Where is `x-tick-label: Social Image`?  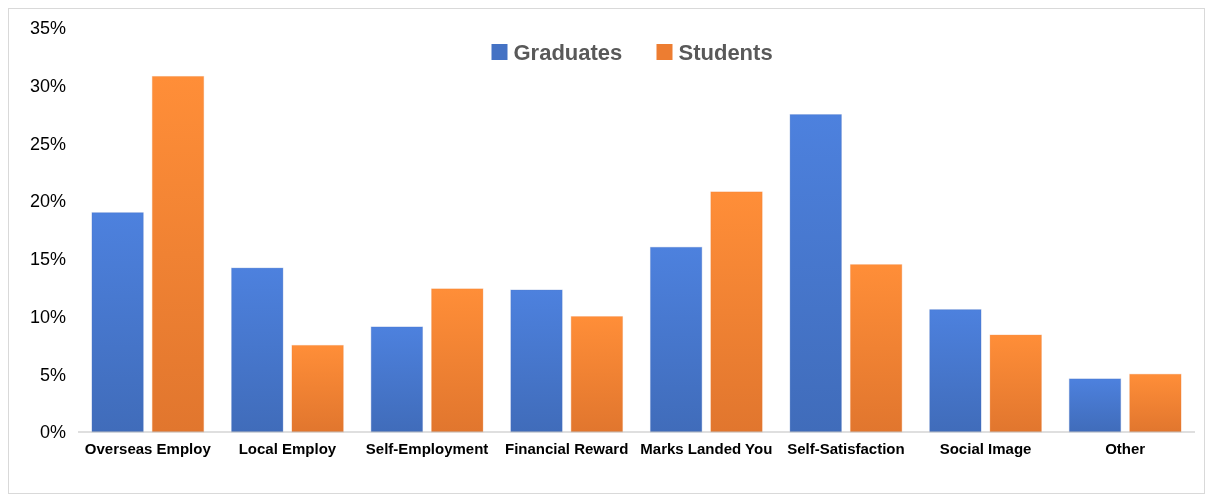 x-tick-label: Social Image is located at coordinates (985, 448).